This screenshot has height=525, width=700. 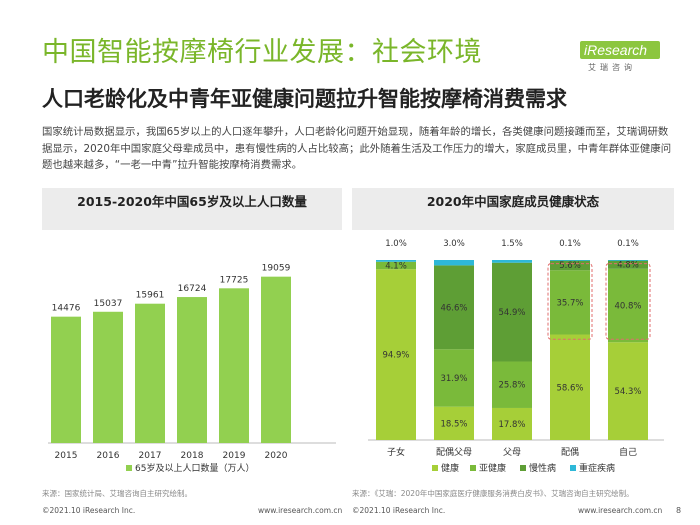 I want to click on segment-value-label: 54.9%, so click(x=511, y=313).